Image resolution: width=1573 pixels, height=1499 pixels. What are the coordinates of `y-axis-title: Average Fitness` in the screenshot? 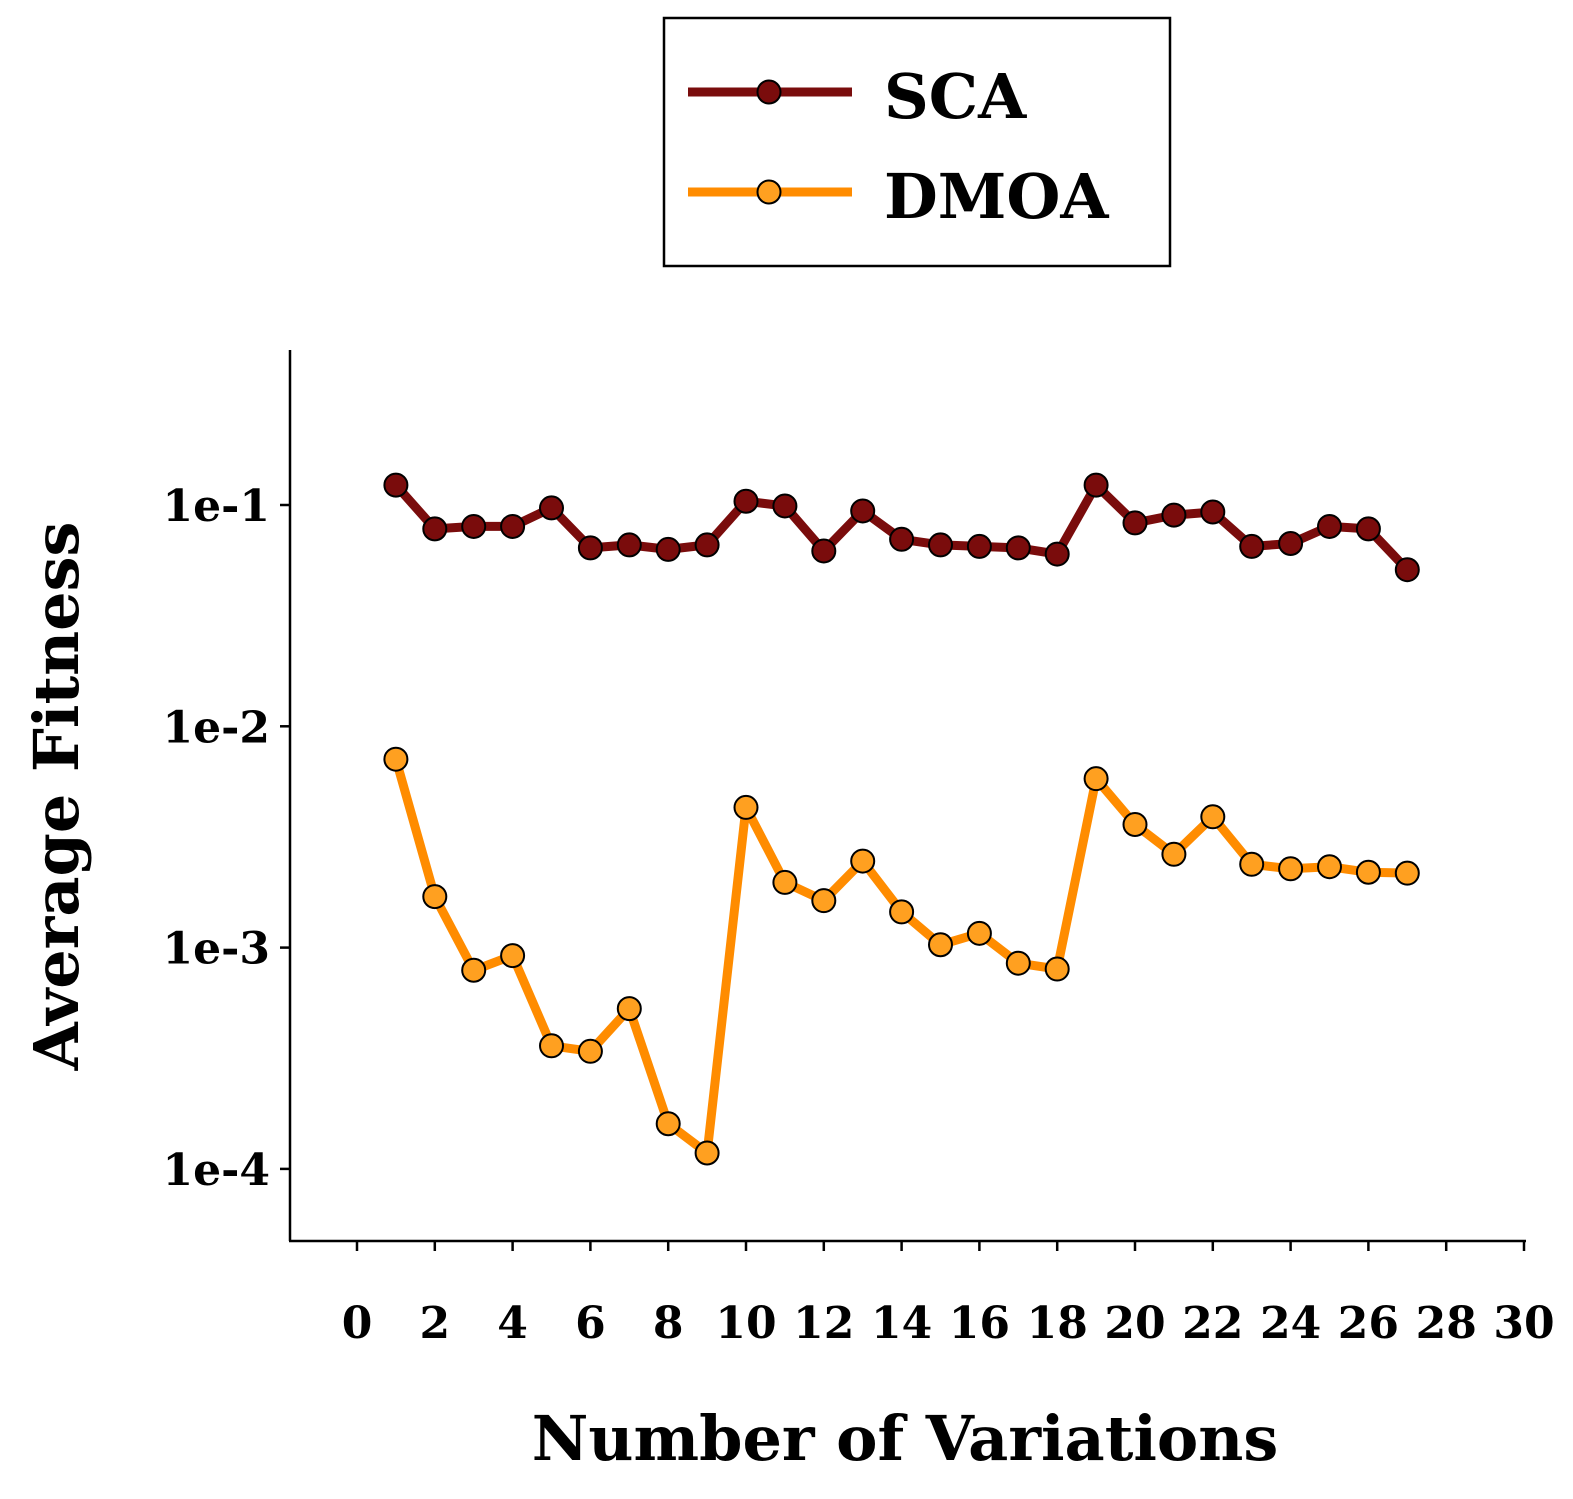 It's located at (56, 797).